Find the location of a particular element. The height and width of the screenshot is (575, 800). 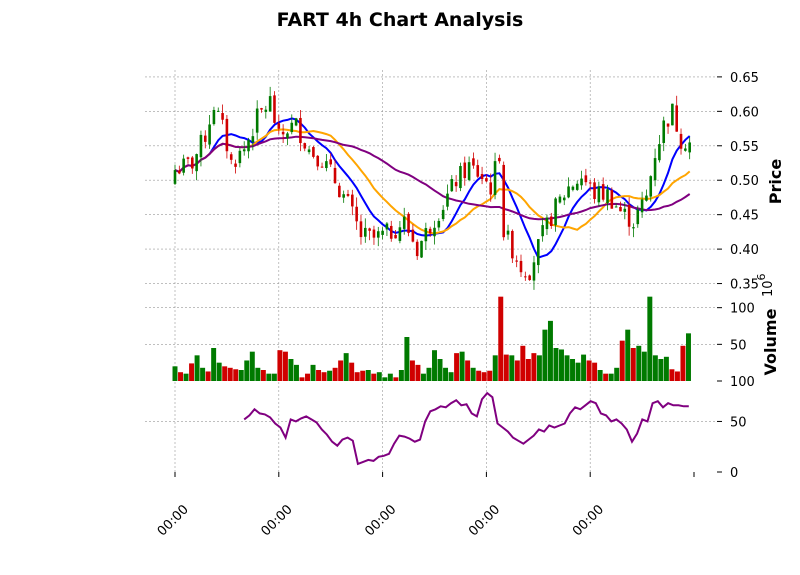

volume-axis-label: Volume is located at coordinates (770, 341).